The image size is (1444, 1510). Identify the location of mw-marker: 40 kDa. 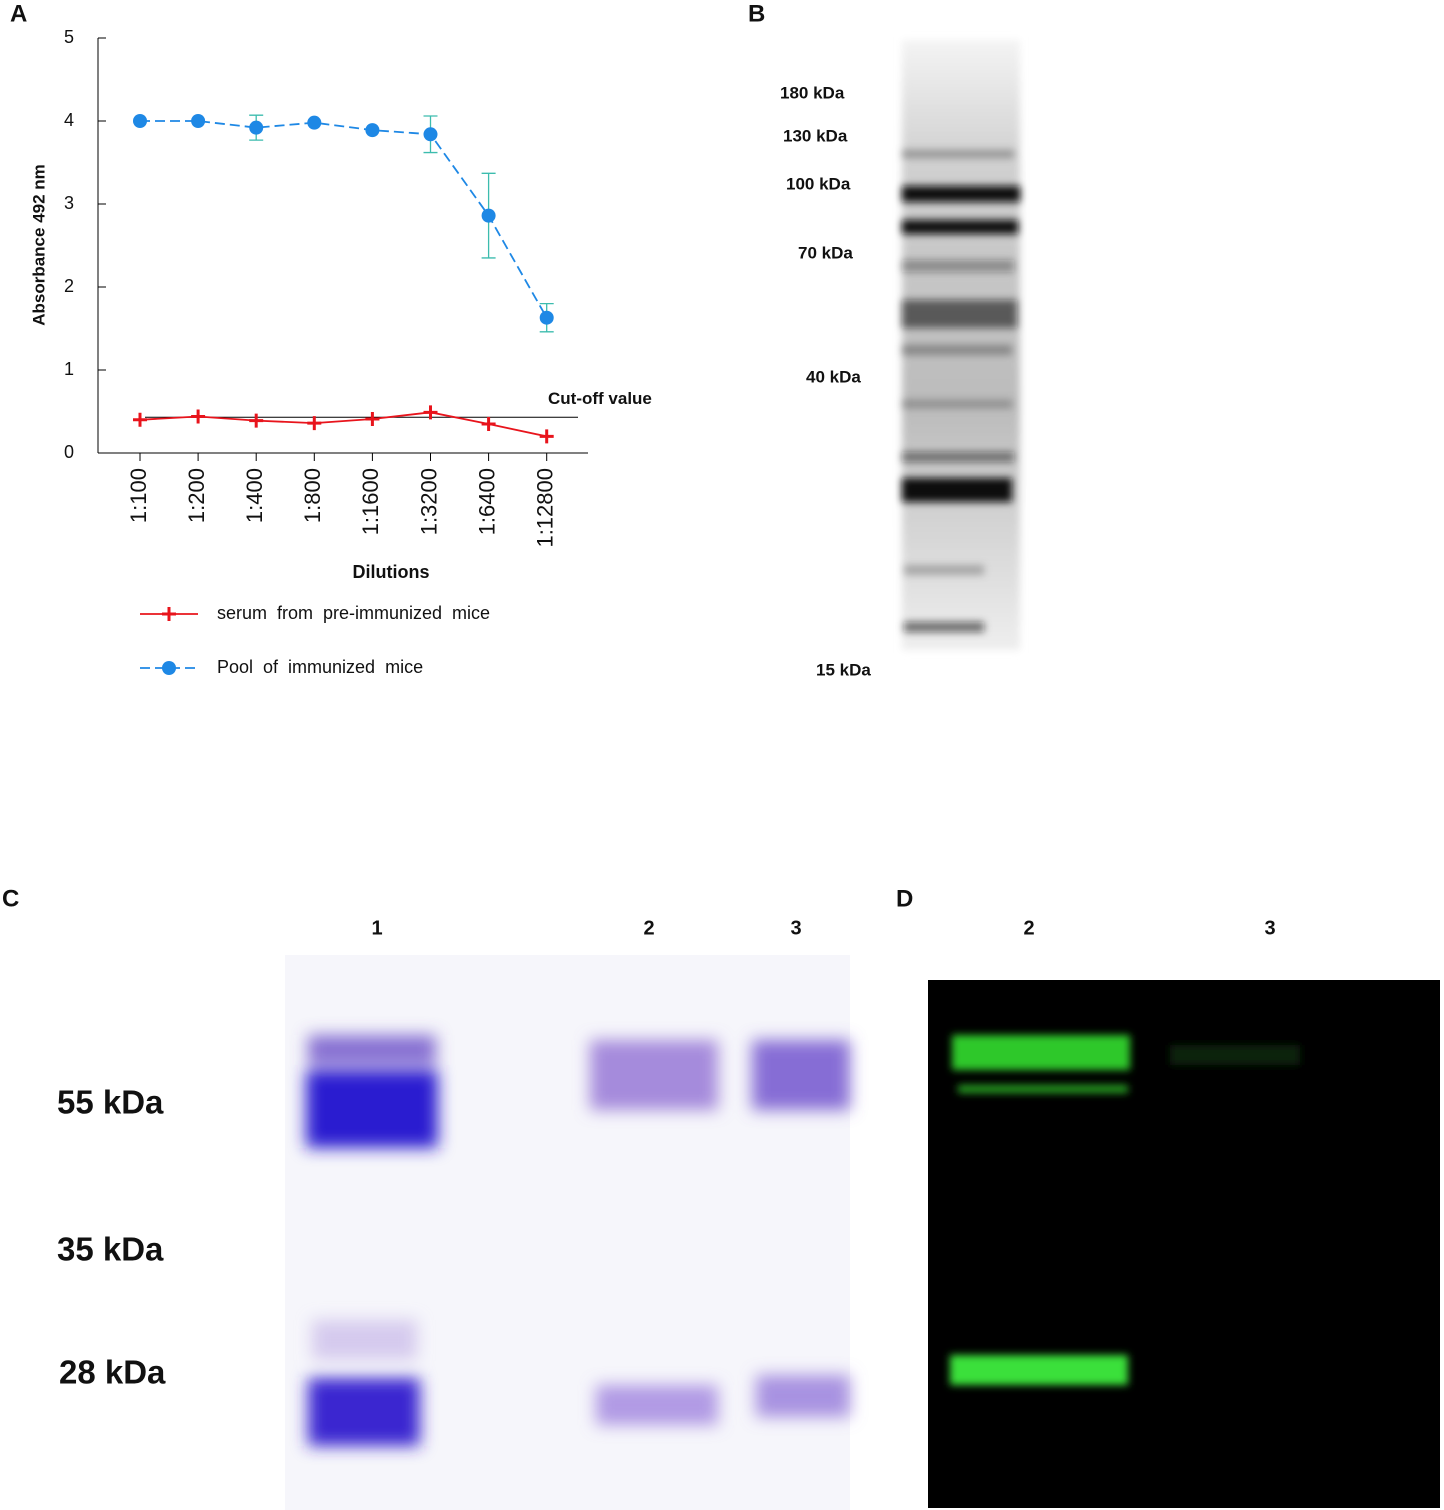
(833, 376).